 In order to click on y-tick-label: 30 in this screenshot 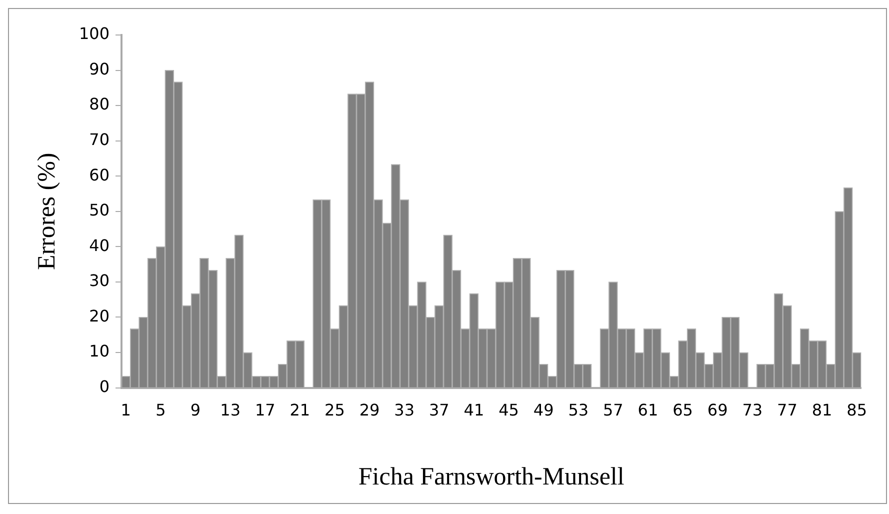, I will do `click(99, 280)`.